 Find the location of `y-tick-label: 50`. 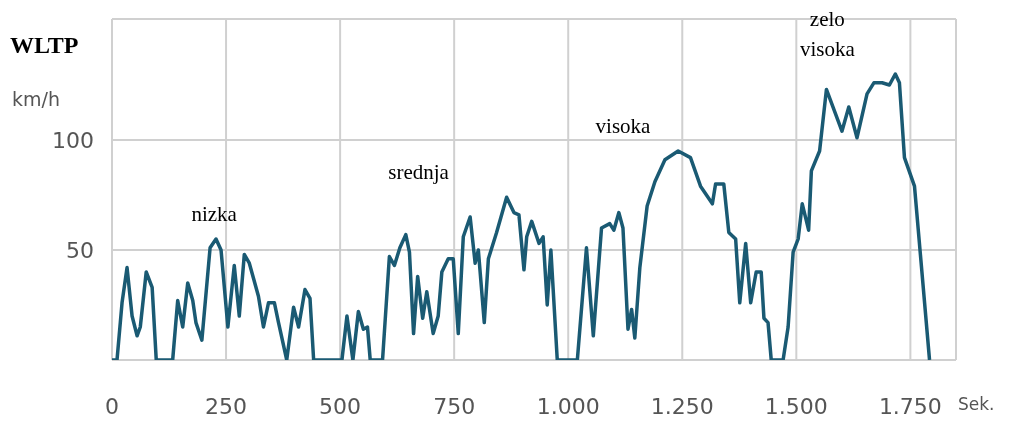

y-tick-label: 50 is located at coordinates (80, 250).